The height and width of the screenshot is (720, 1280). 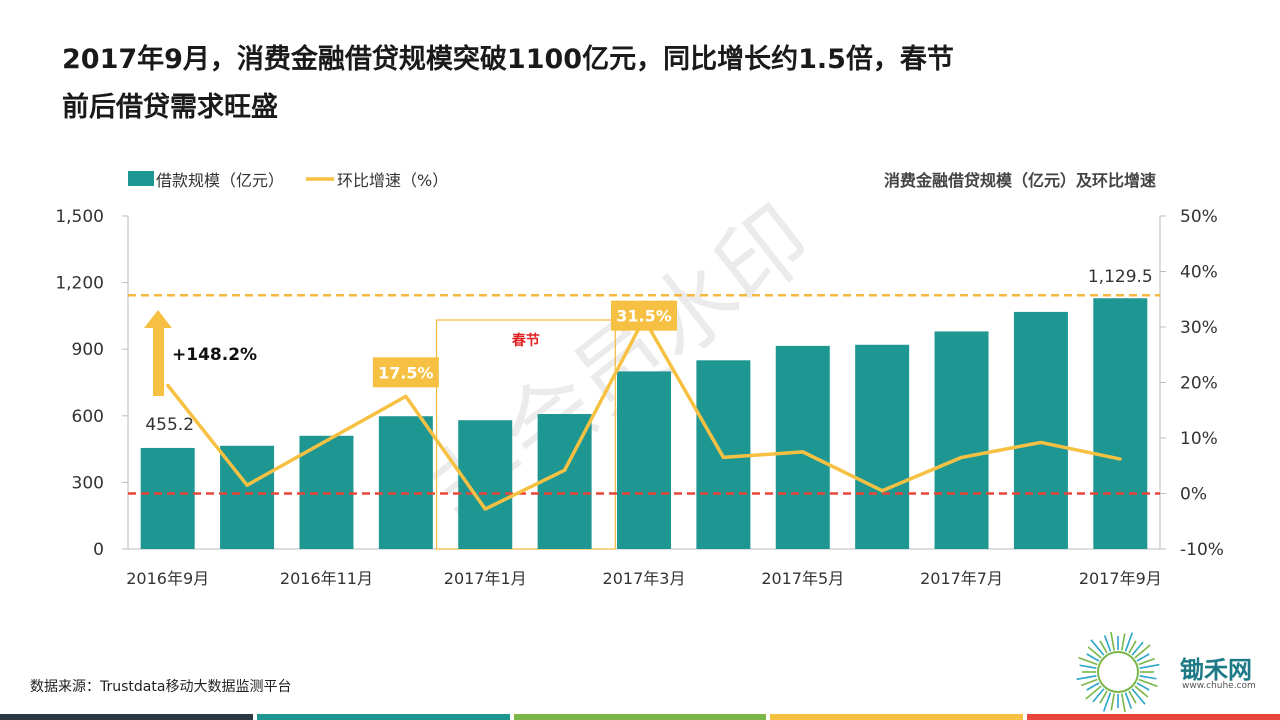 I want to click on x-tick-label: 2017年7月, so click(x=961, y=578).